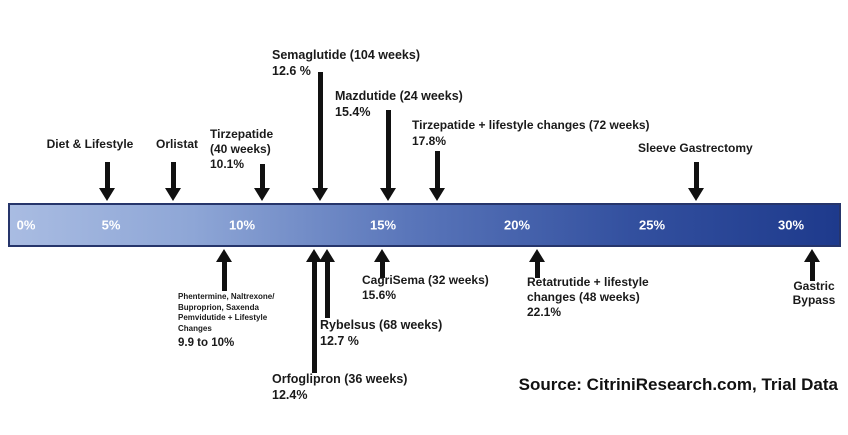 Image resolution: width=848 pixels, height=435 pixels. I want to click on annotation-semaglutide: Semaglutide (104 weeks) 12.6 %, so click(346, 63).